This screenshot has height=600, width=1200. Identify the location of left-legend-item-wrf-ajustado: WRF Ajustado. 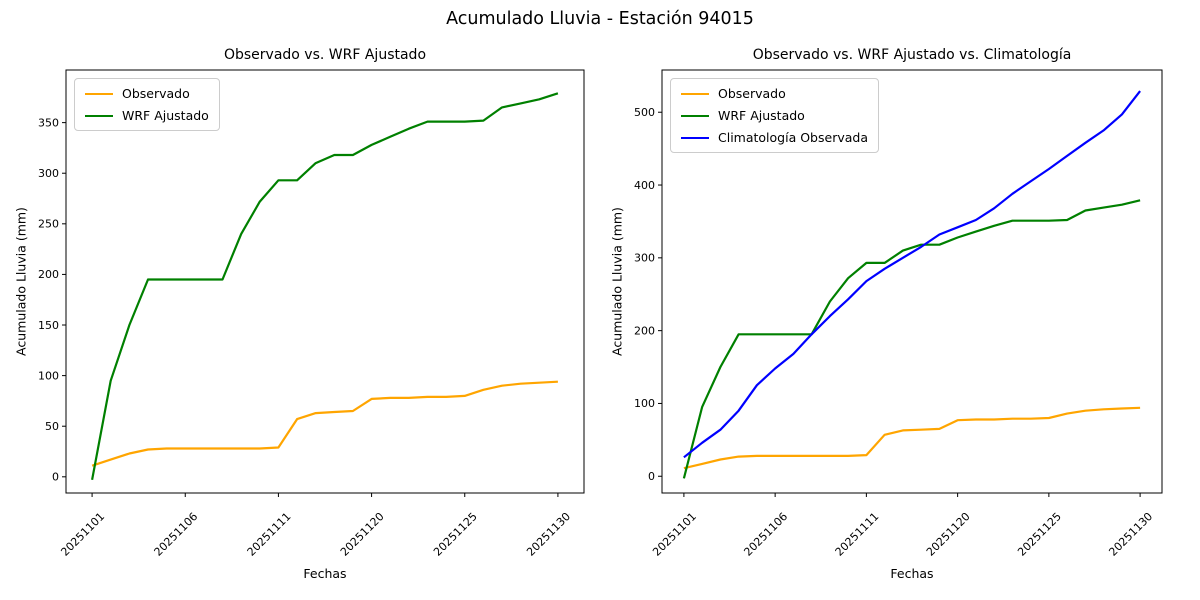
(147, 115).